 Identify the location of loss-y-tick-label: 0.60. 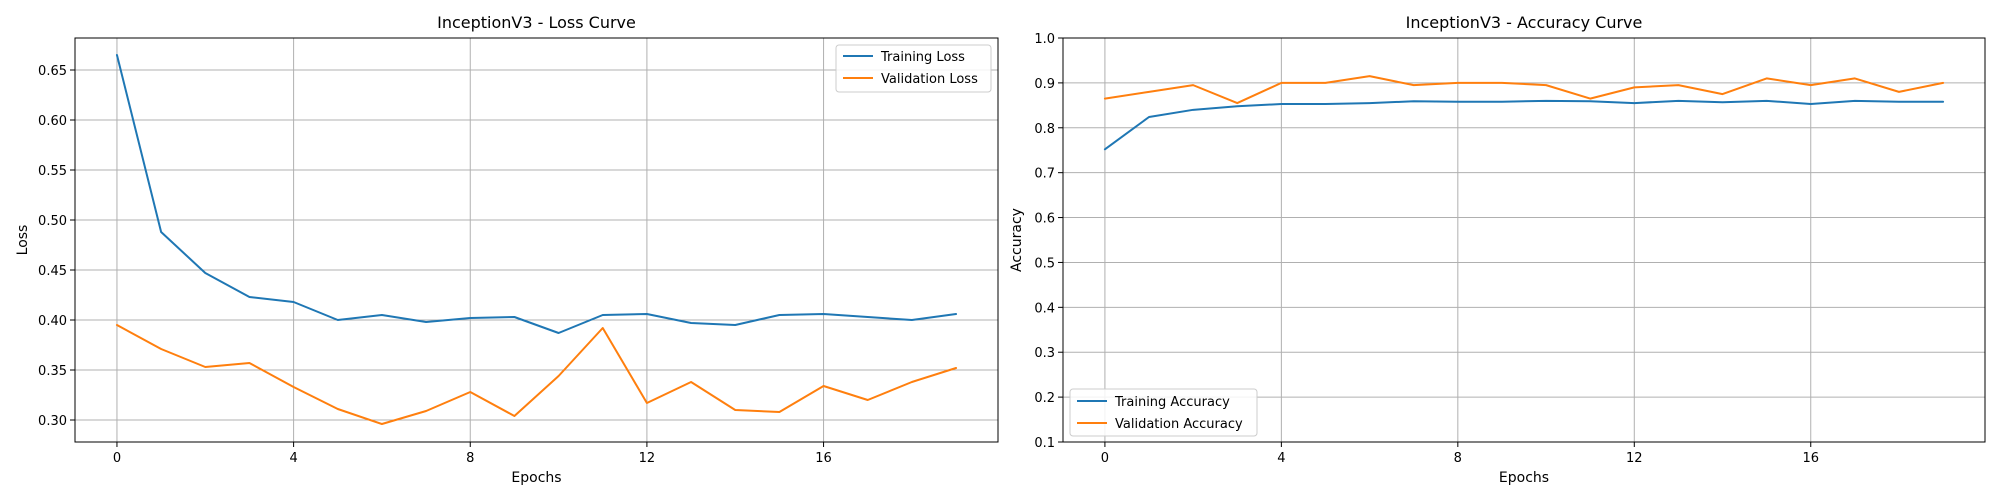
(52, 121).